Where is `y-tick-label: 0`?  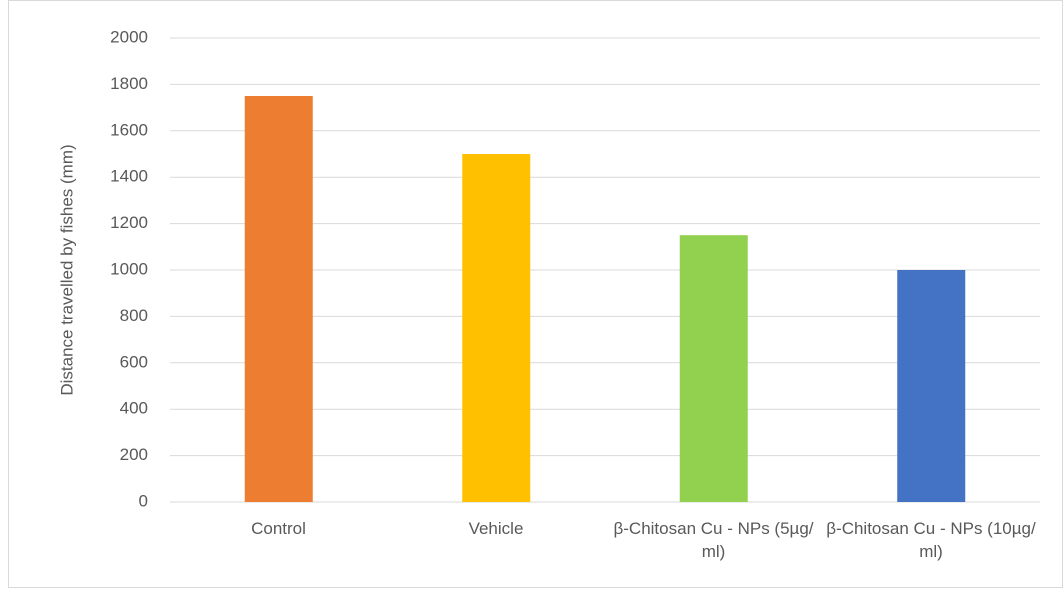
y-tick-label: 0 is located at coordinates (143, 500).